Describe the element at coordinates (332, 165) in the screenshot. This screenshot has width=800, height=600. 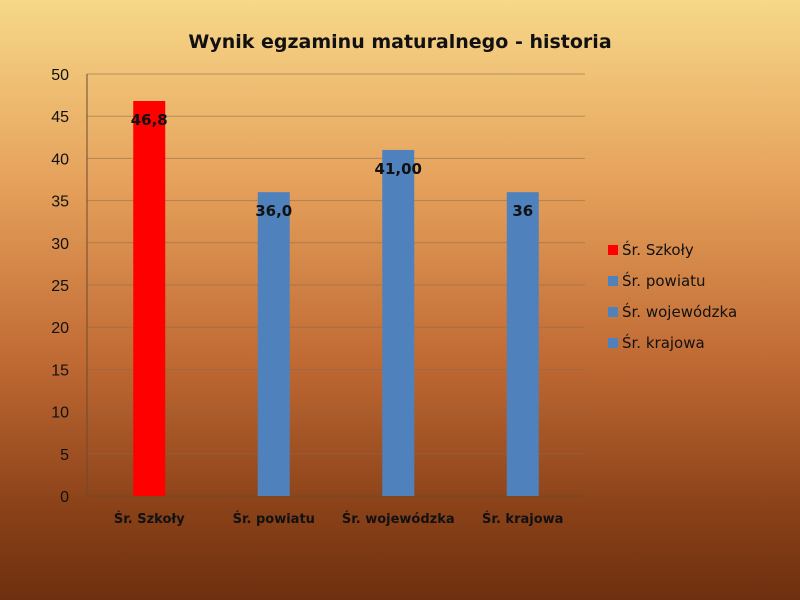
I see `data-labels: 46,8 36,0 41,00 36` at that location.